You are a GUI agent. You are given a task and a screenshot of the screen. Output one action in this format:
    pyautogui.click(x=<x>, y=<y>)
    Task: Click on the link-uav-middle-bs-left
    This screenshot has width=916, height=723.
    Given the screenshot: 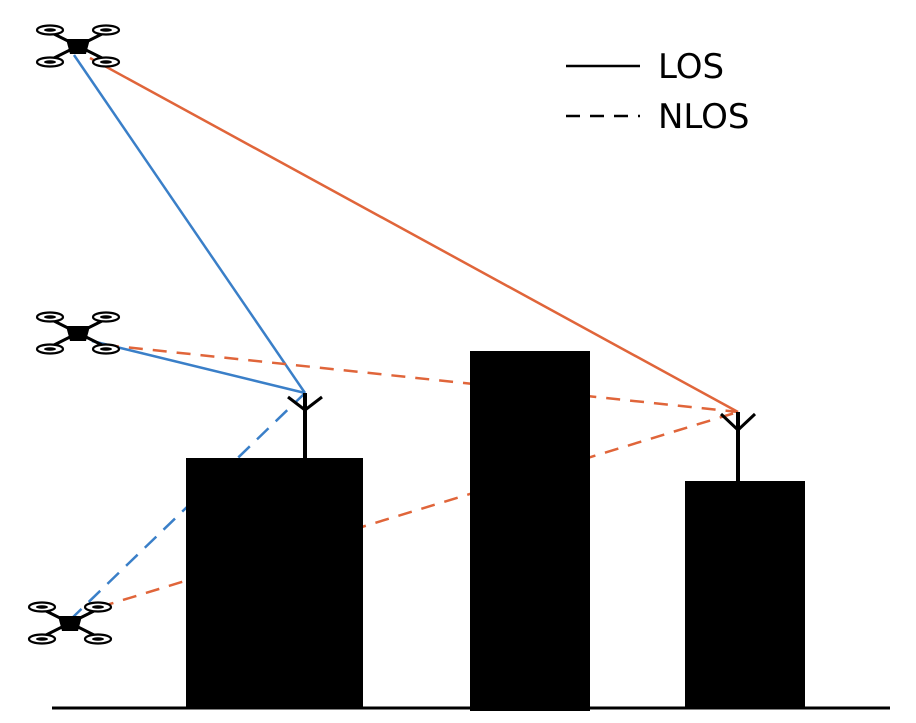 What is the action you would take?
    pyautogui.click(x=198, y=367)
    